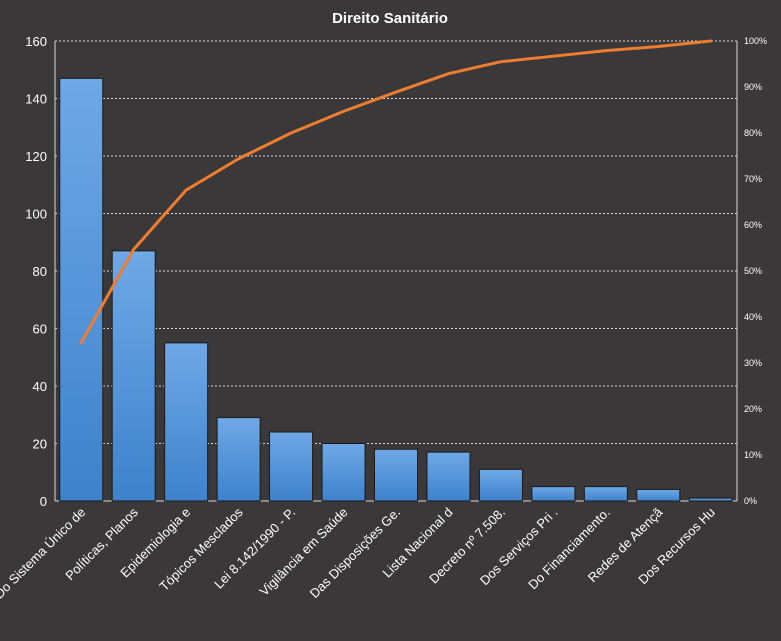 The height and width of the screenshot is (641, 781). Describe the element at coordinates (44, 553) in the screenshot. I see `category-label: Do Sistema Único de` at that location.